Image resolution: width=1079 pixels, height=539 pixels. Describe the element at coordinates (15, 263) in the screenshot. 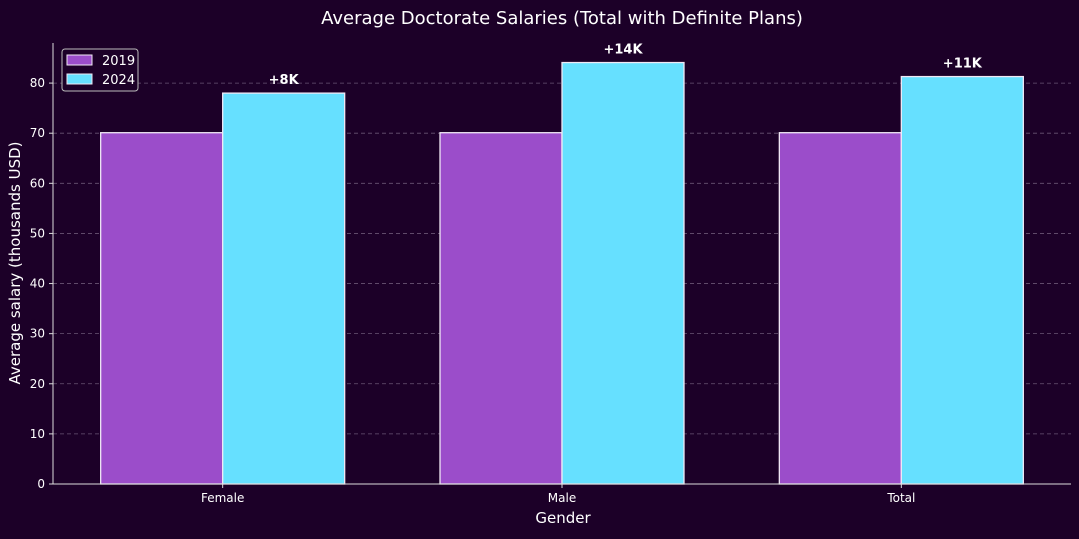

I see `y-axis-label: Average salary (thousands USD)` at that location.